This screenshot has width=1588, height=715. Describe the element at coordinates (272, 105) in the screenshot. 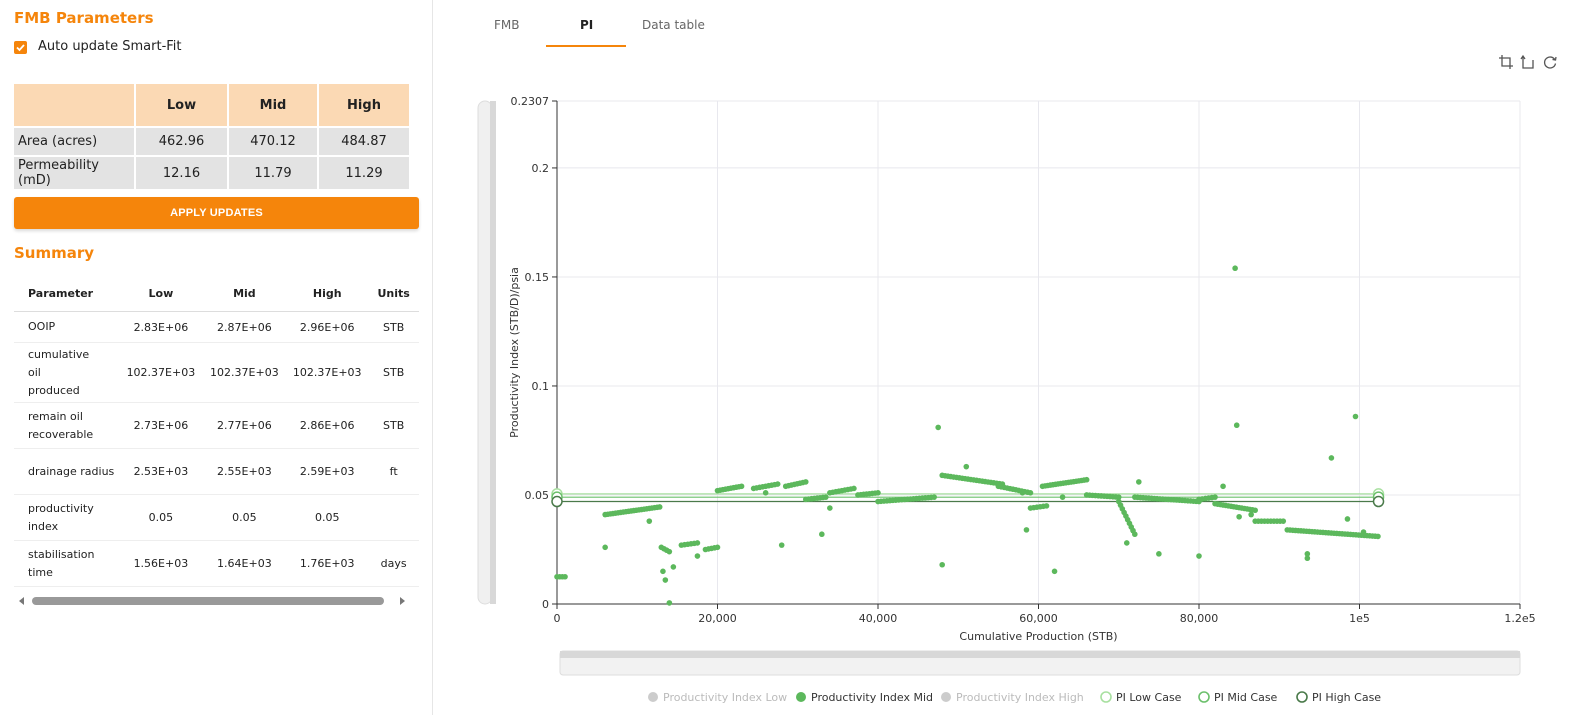

I see `params-header-mid: Mid` at that location.